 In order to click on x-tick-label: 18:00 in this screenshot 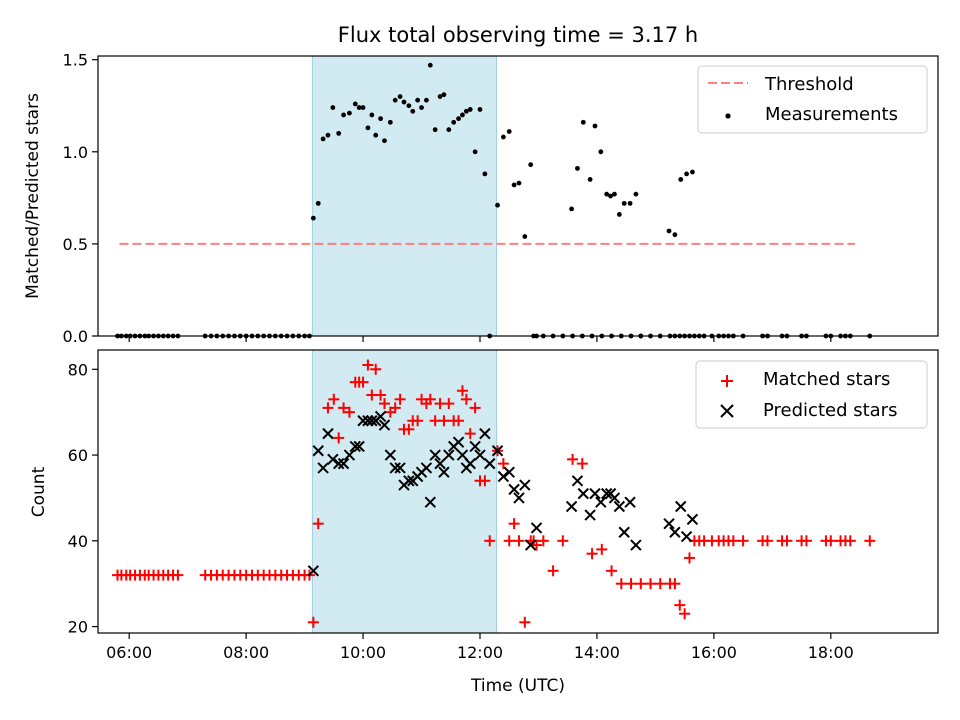, I will do `click(831, 652)`.